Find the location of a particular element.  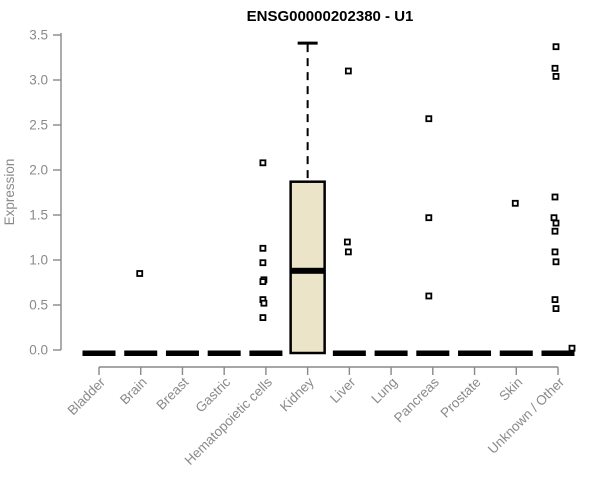

x-category-label: Prostate is located at coordinates (461, 398).